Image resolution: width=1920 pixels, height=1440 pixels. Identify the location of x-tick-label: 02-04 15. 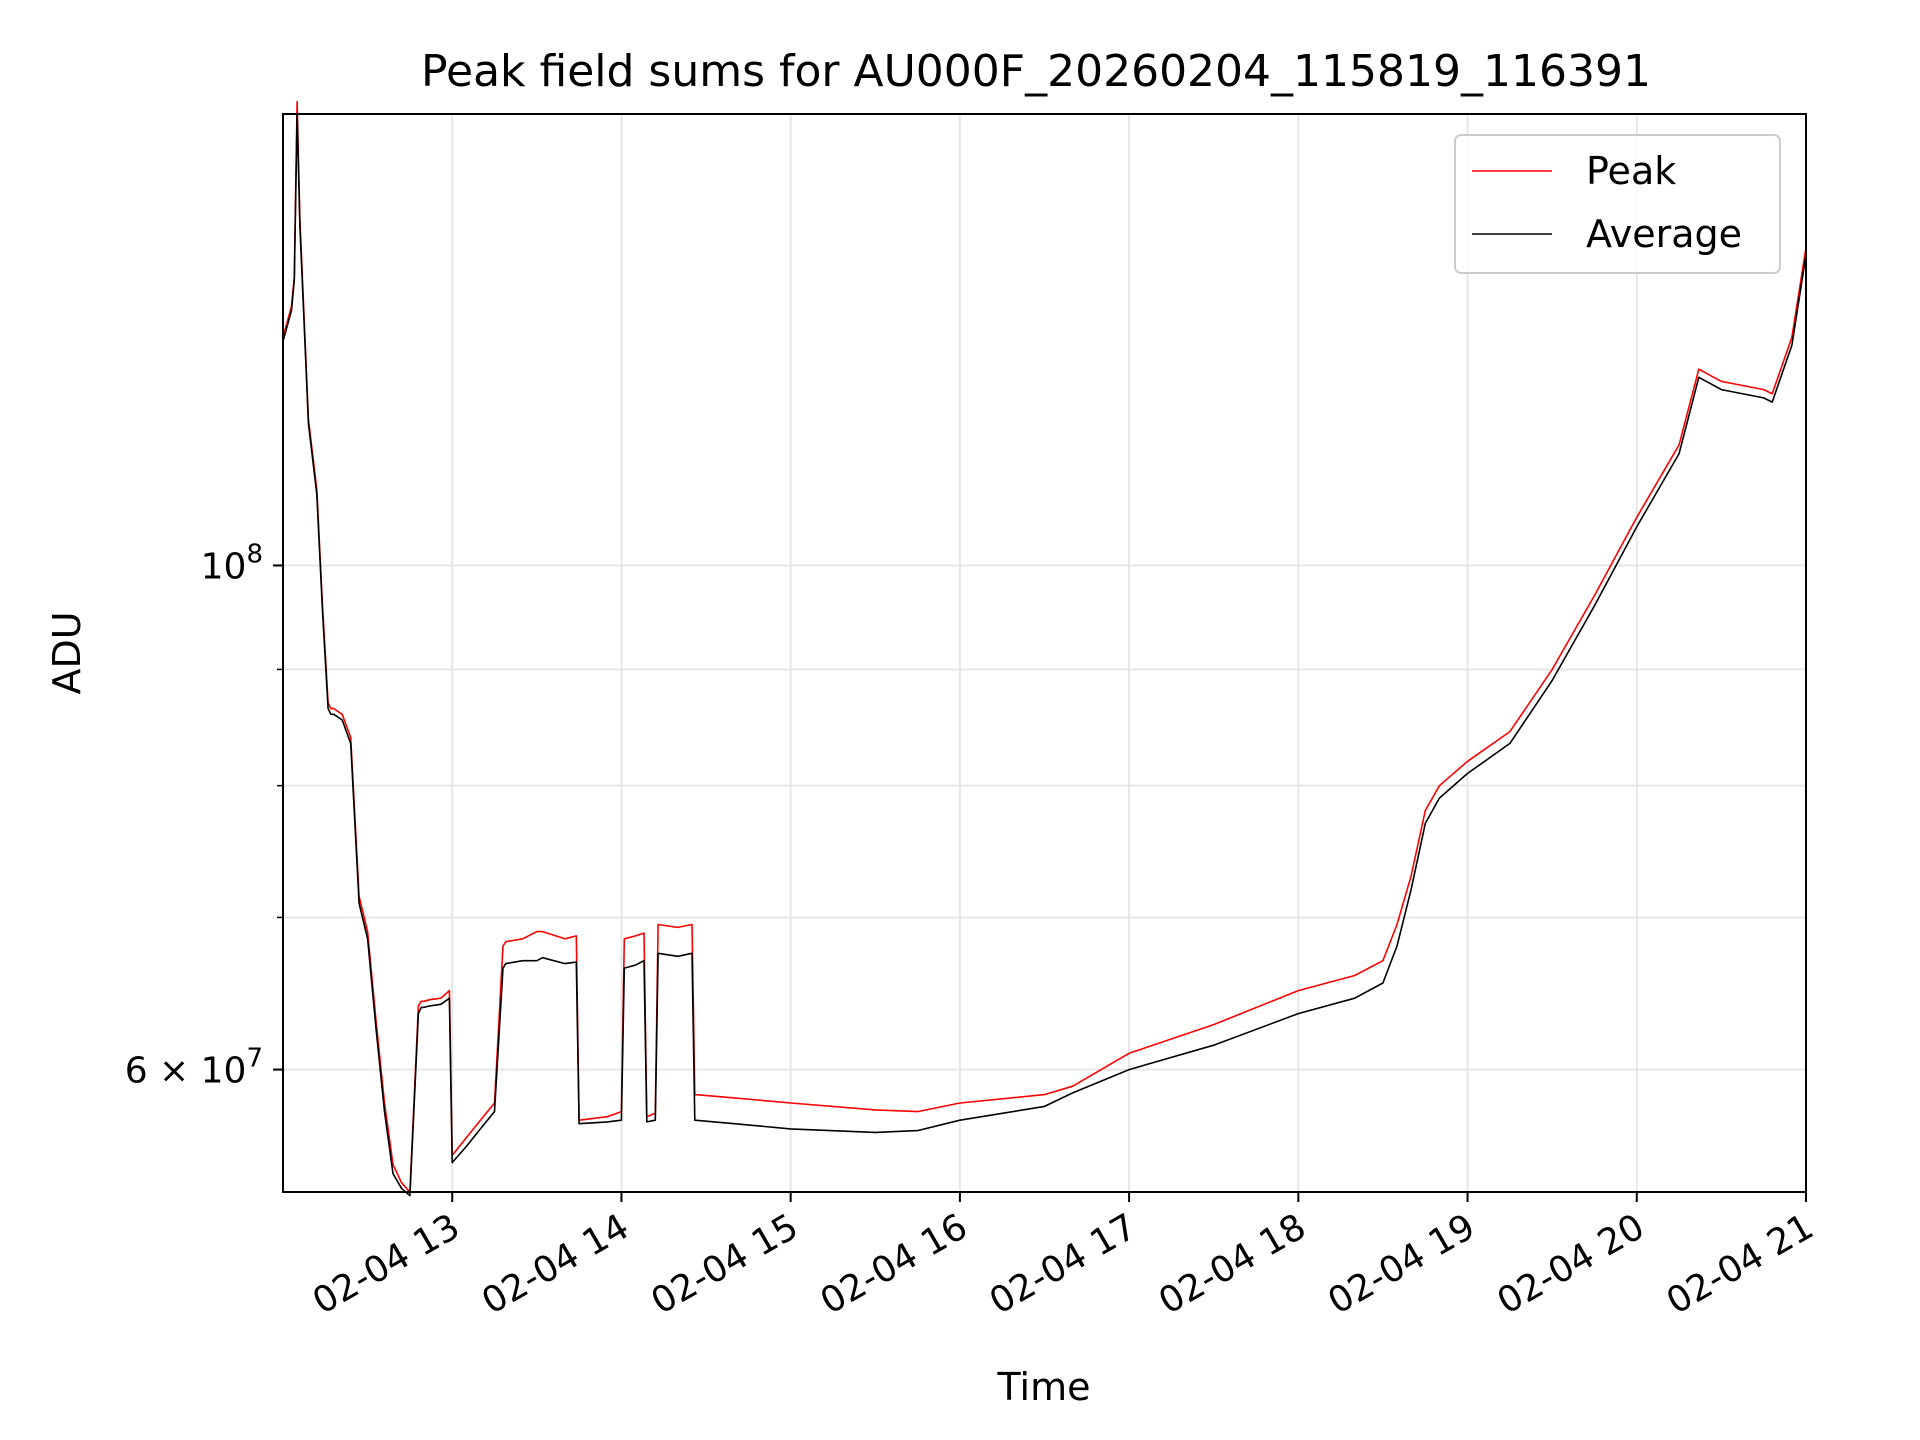
(724, 1264).